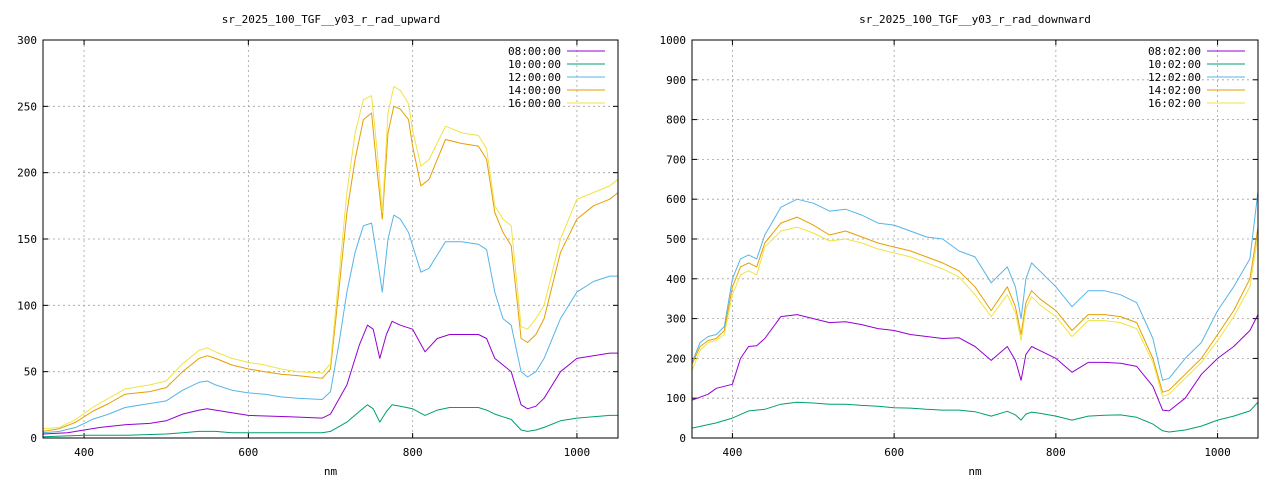 The height and width of the screenshot is (480, 1280). I want to click on legend-label: 14:02:00, so click(1174, 90).